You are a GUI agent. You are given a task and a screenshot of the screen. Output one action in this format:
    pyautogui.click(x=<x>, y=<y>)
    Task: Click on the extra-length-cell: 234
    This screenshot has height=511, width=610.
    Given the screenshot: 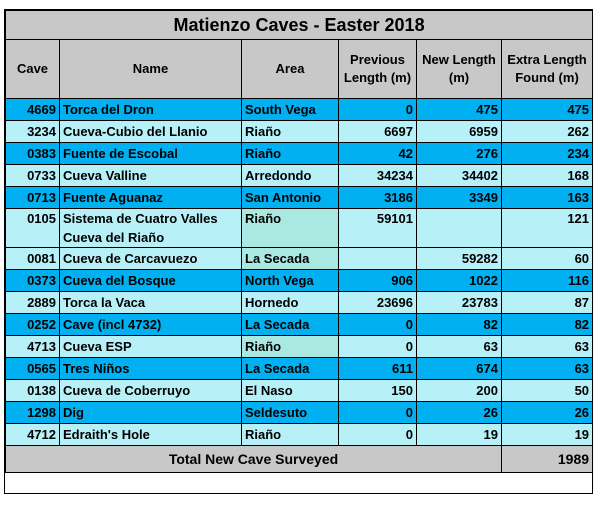 What is the action you would take?
    pyautogui.click(x=547, y=153)
    